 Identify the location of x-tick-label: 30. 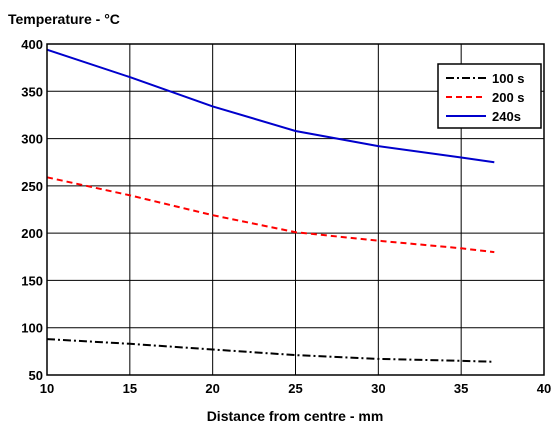
(378, 388).